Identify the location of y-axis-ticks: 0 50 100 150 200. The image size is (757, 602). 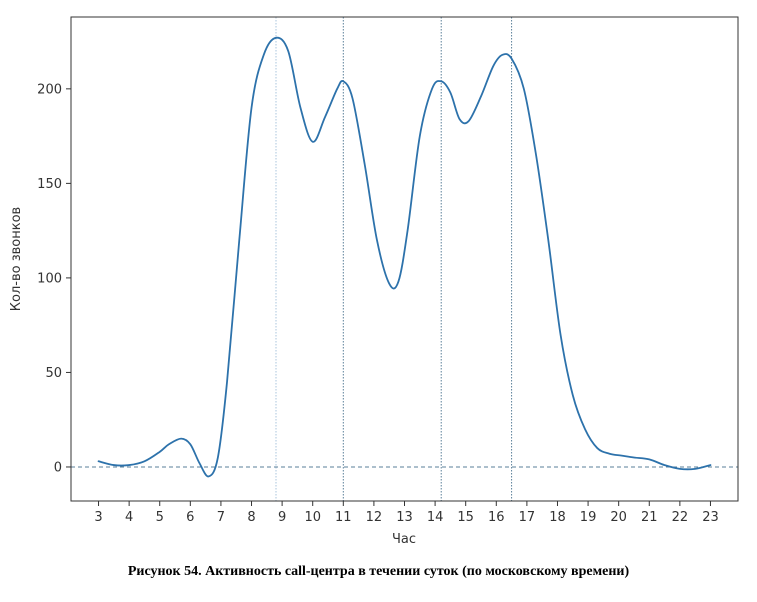
(54, 278).